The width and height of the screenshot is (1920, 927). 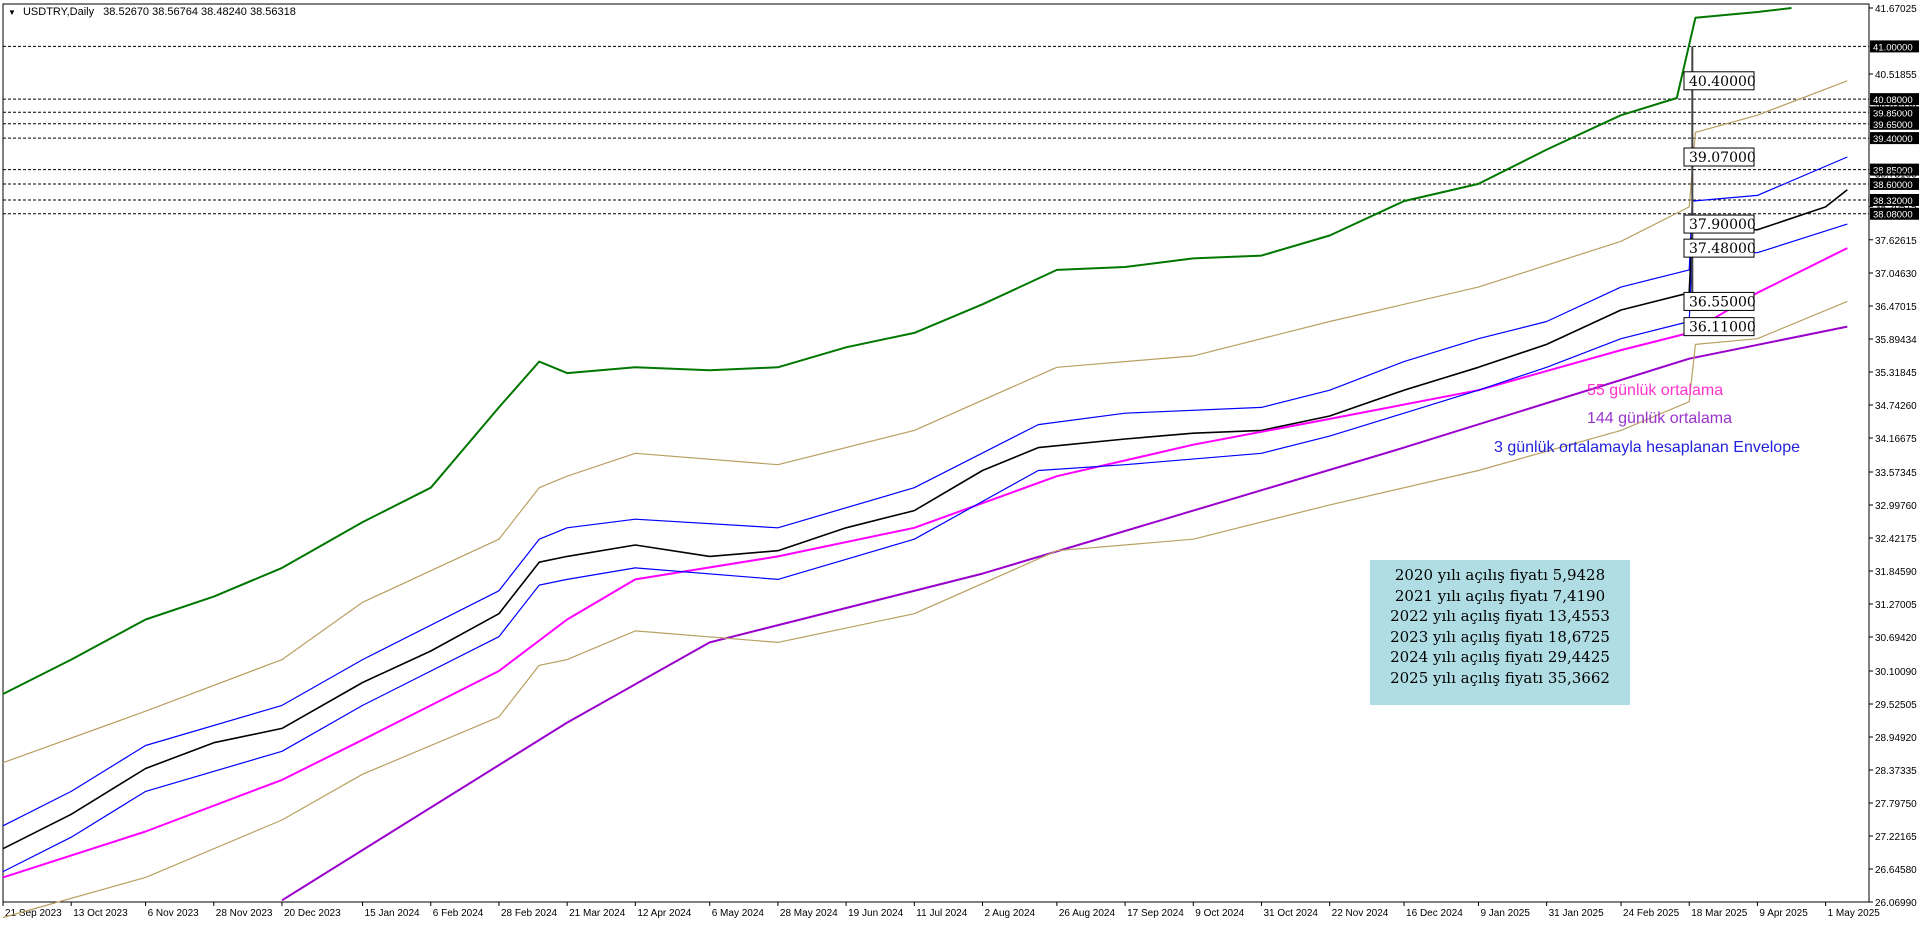 What do you see at coordinates (1500, 636) in the screenshot?
I see `info-line: 2023 yılı açılış fiyatı 18,6725` at bounding box center [1500, 636].